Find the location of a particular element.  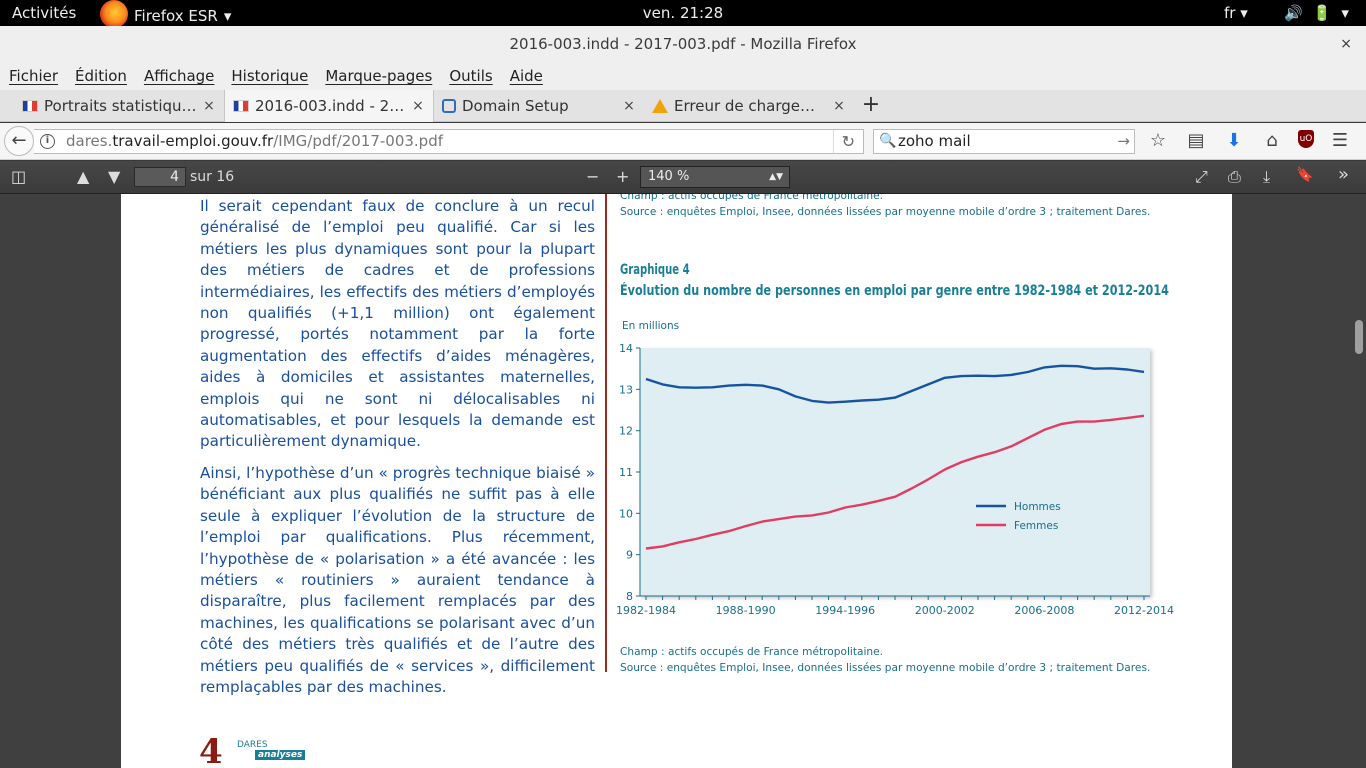

x-tick-label: 2012-2014 is located at coordinates (1144, 610).